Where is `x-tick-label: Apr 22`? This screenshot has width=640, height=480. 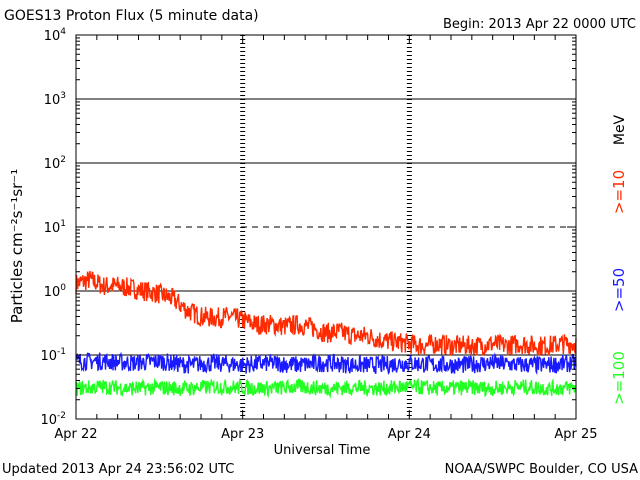 x-tick-label: Apr 22 is located at coordinates (75, 434).